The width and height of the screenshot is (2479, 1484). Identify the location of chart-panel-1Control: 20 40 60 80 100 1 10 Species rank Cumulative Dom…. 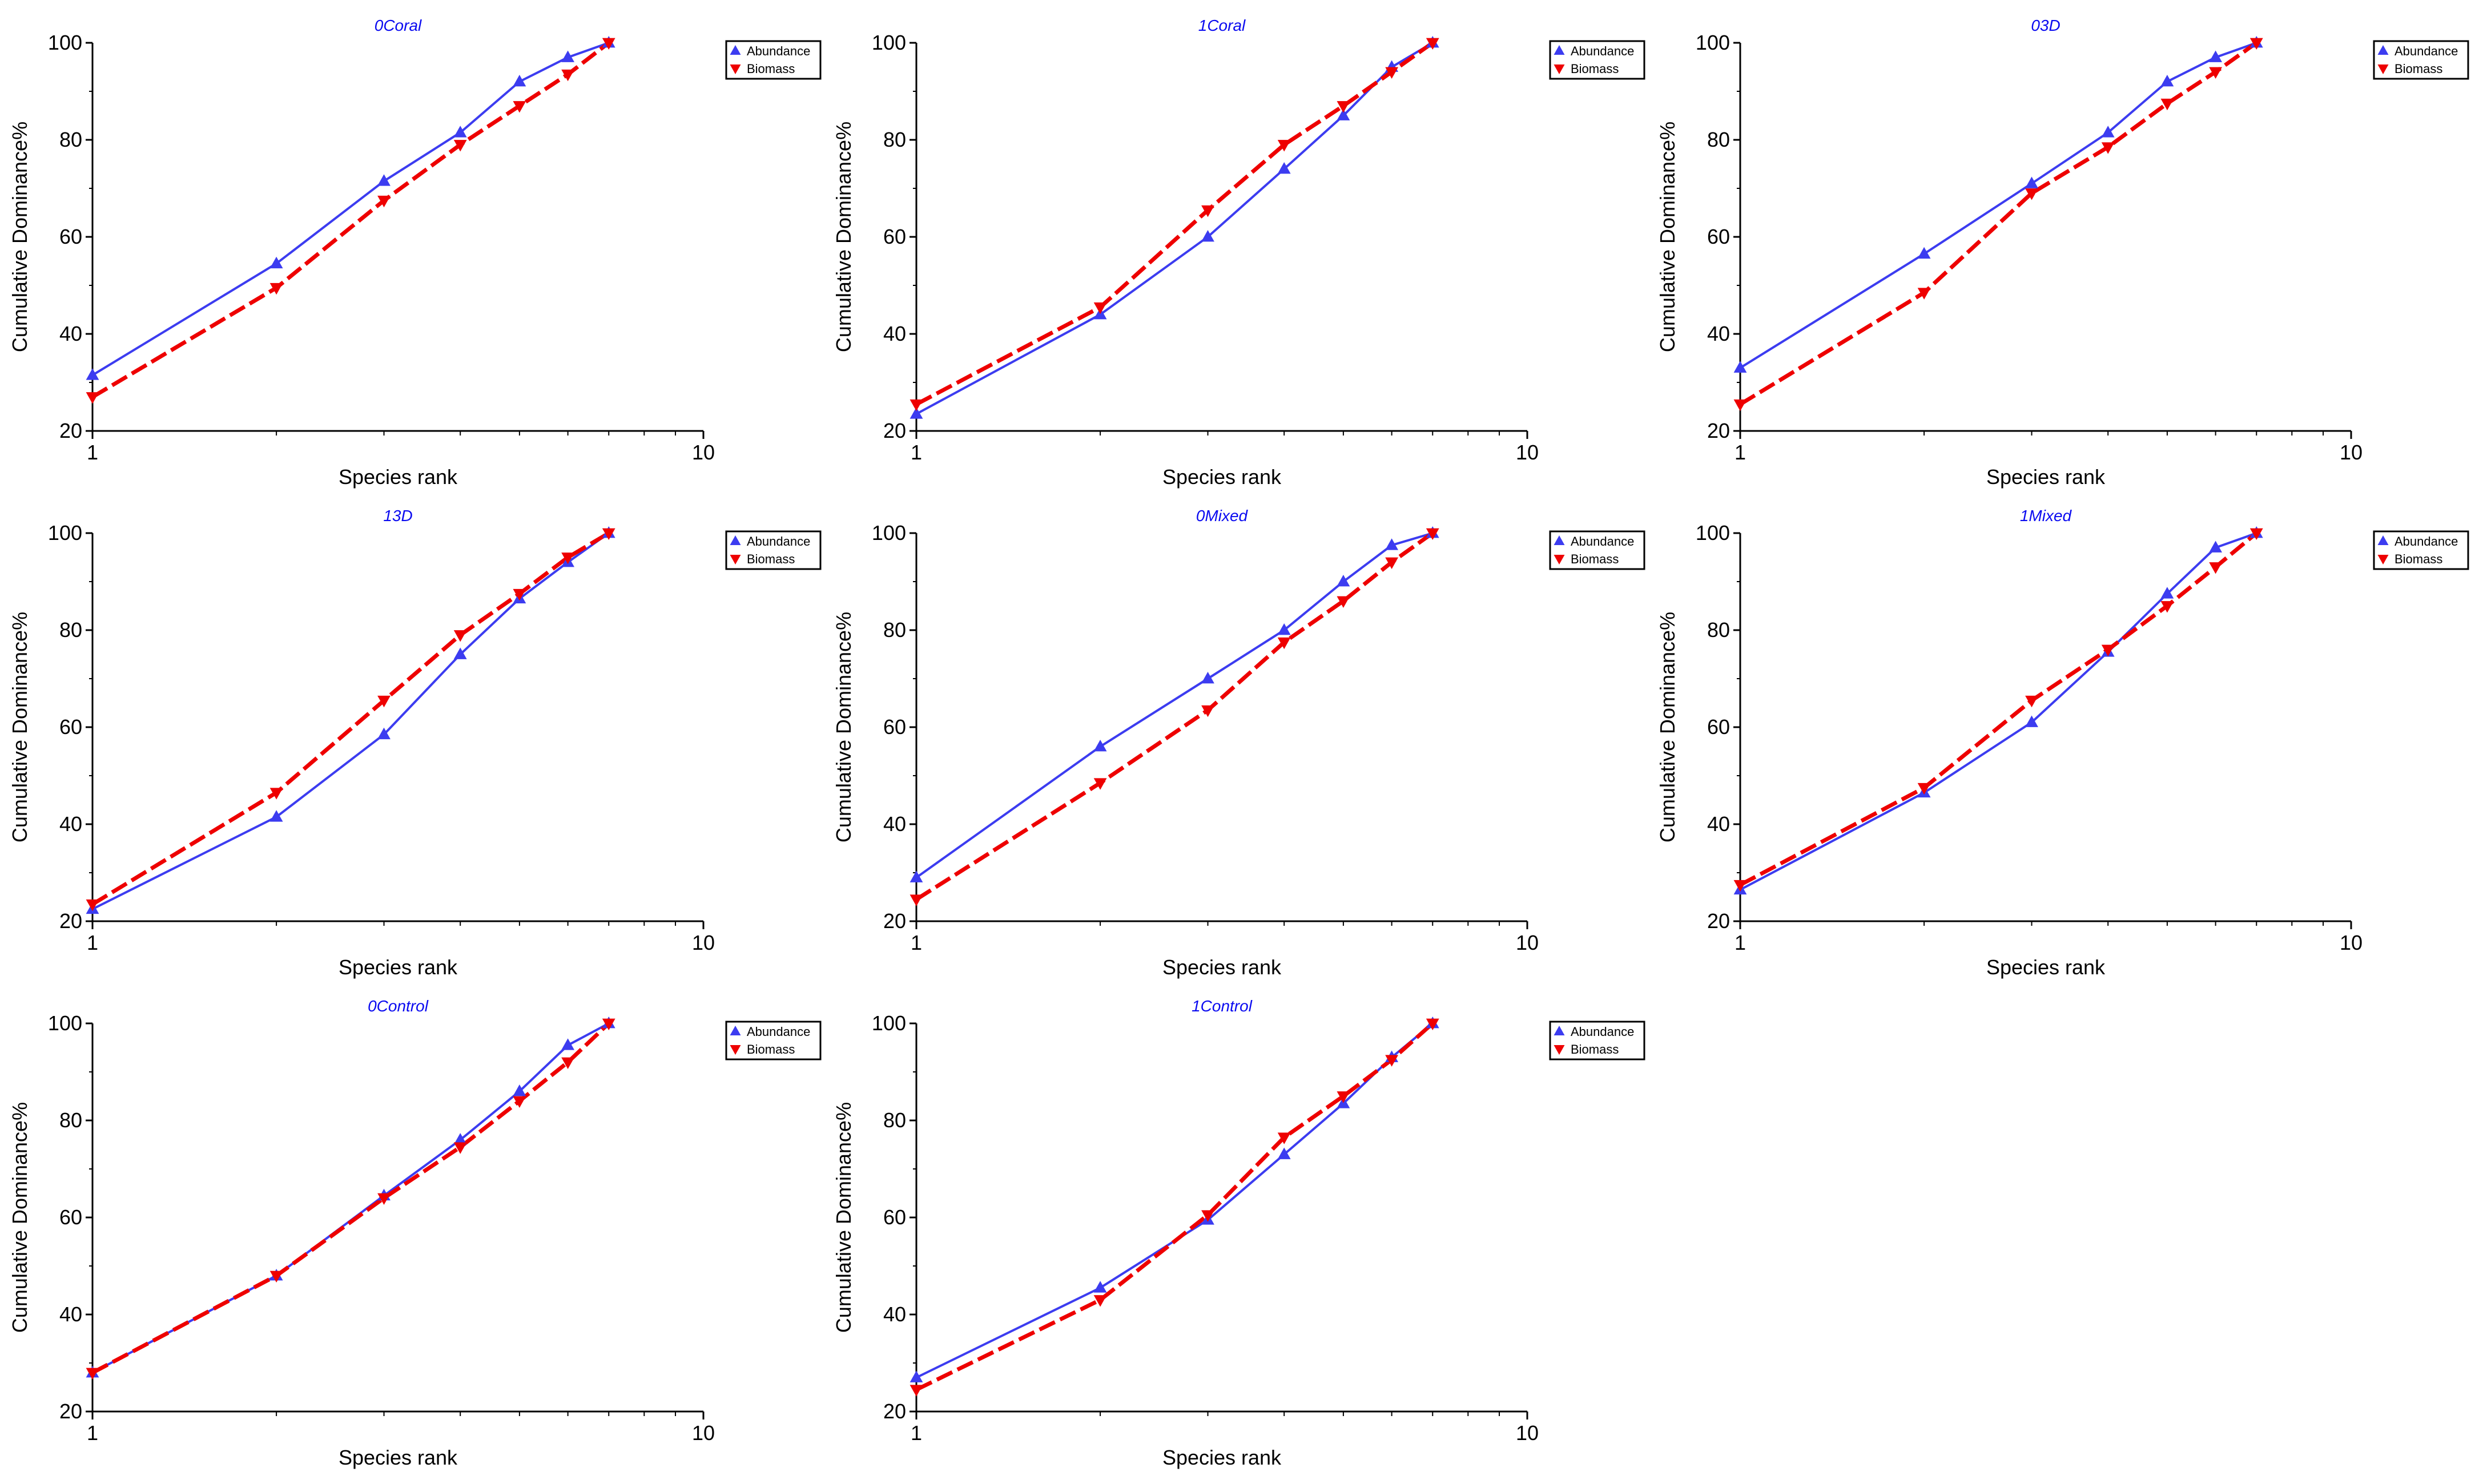
(1239, 1233).